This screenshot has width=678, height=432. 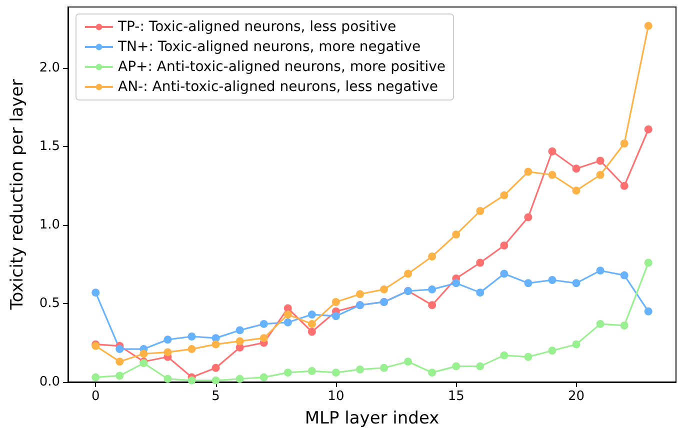 I want to click on x-axis-title: MLP layer index, so click(x=372, y=418).